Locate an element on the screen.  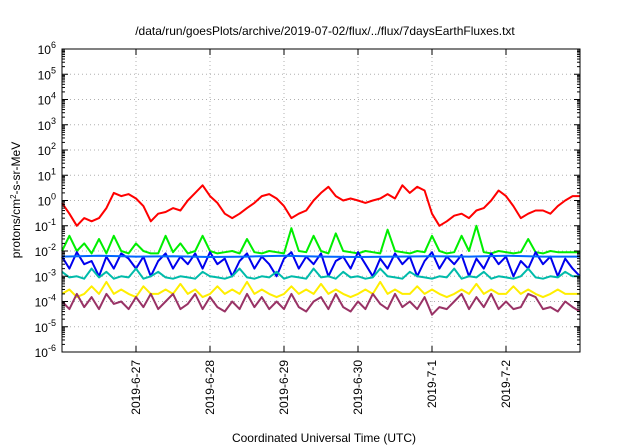
y-tick-label: 10² is located at coordinates (47, 149).